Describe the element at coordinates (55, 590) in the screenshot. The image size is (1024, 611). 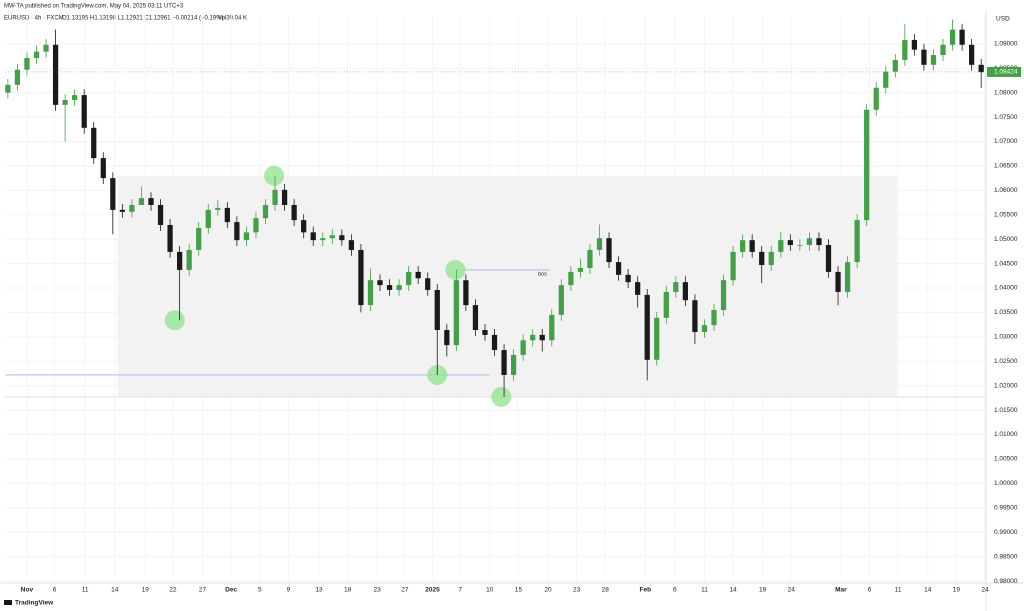
I see `x-tick-label: 6` at that location.